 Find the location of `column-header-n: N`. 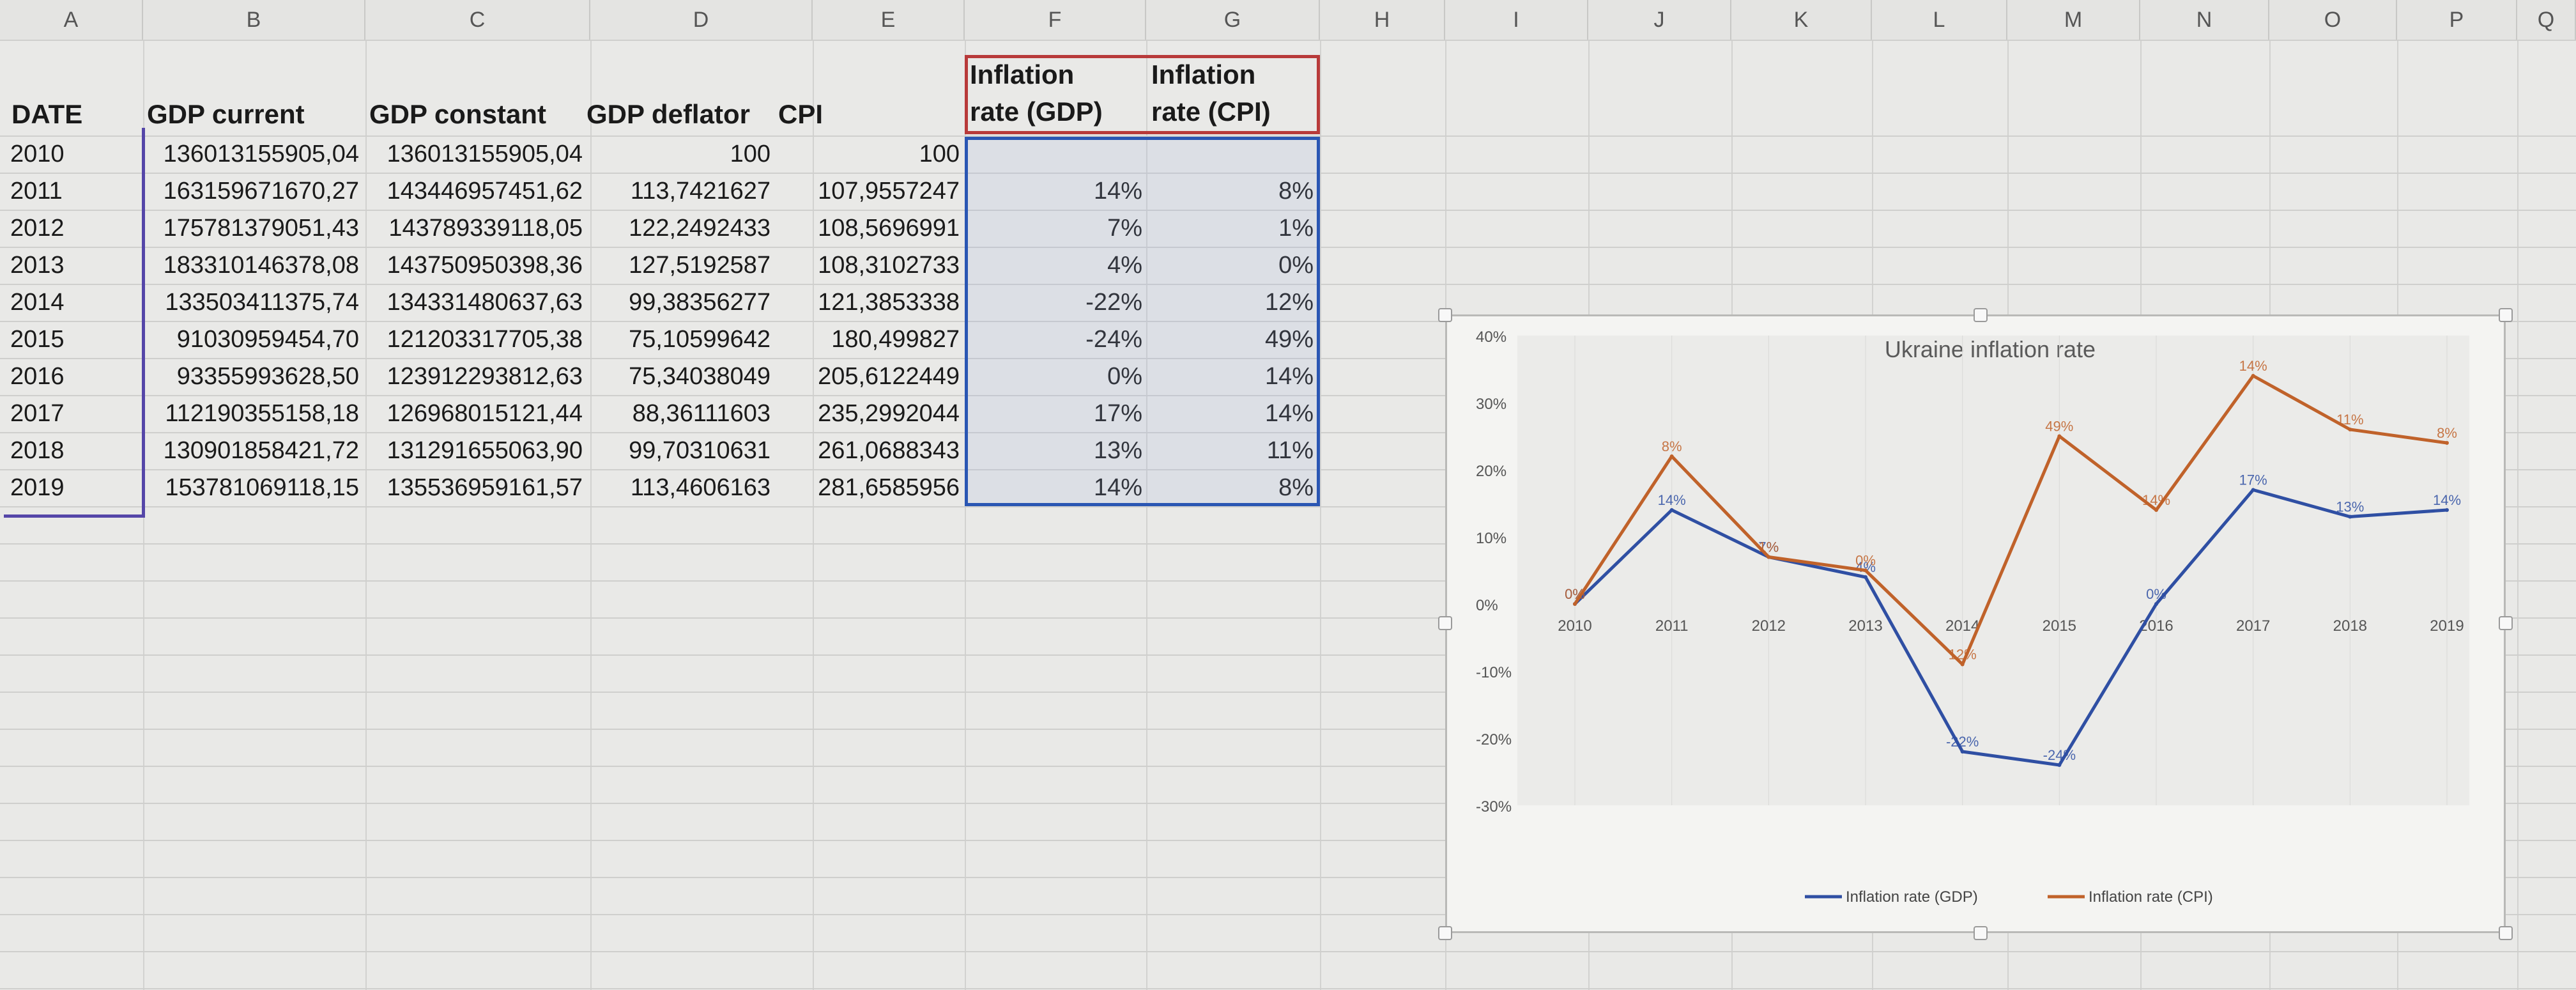

column-header-n: N is located at coordinates (2204, 20).